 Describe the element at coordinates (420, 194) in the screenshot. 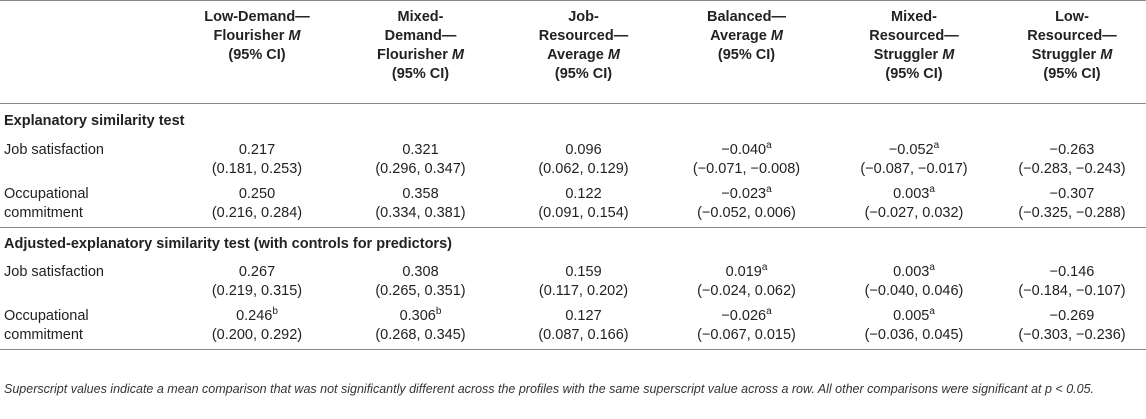

I see `cell-mean: 0.358` at that location.